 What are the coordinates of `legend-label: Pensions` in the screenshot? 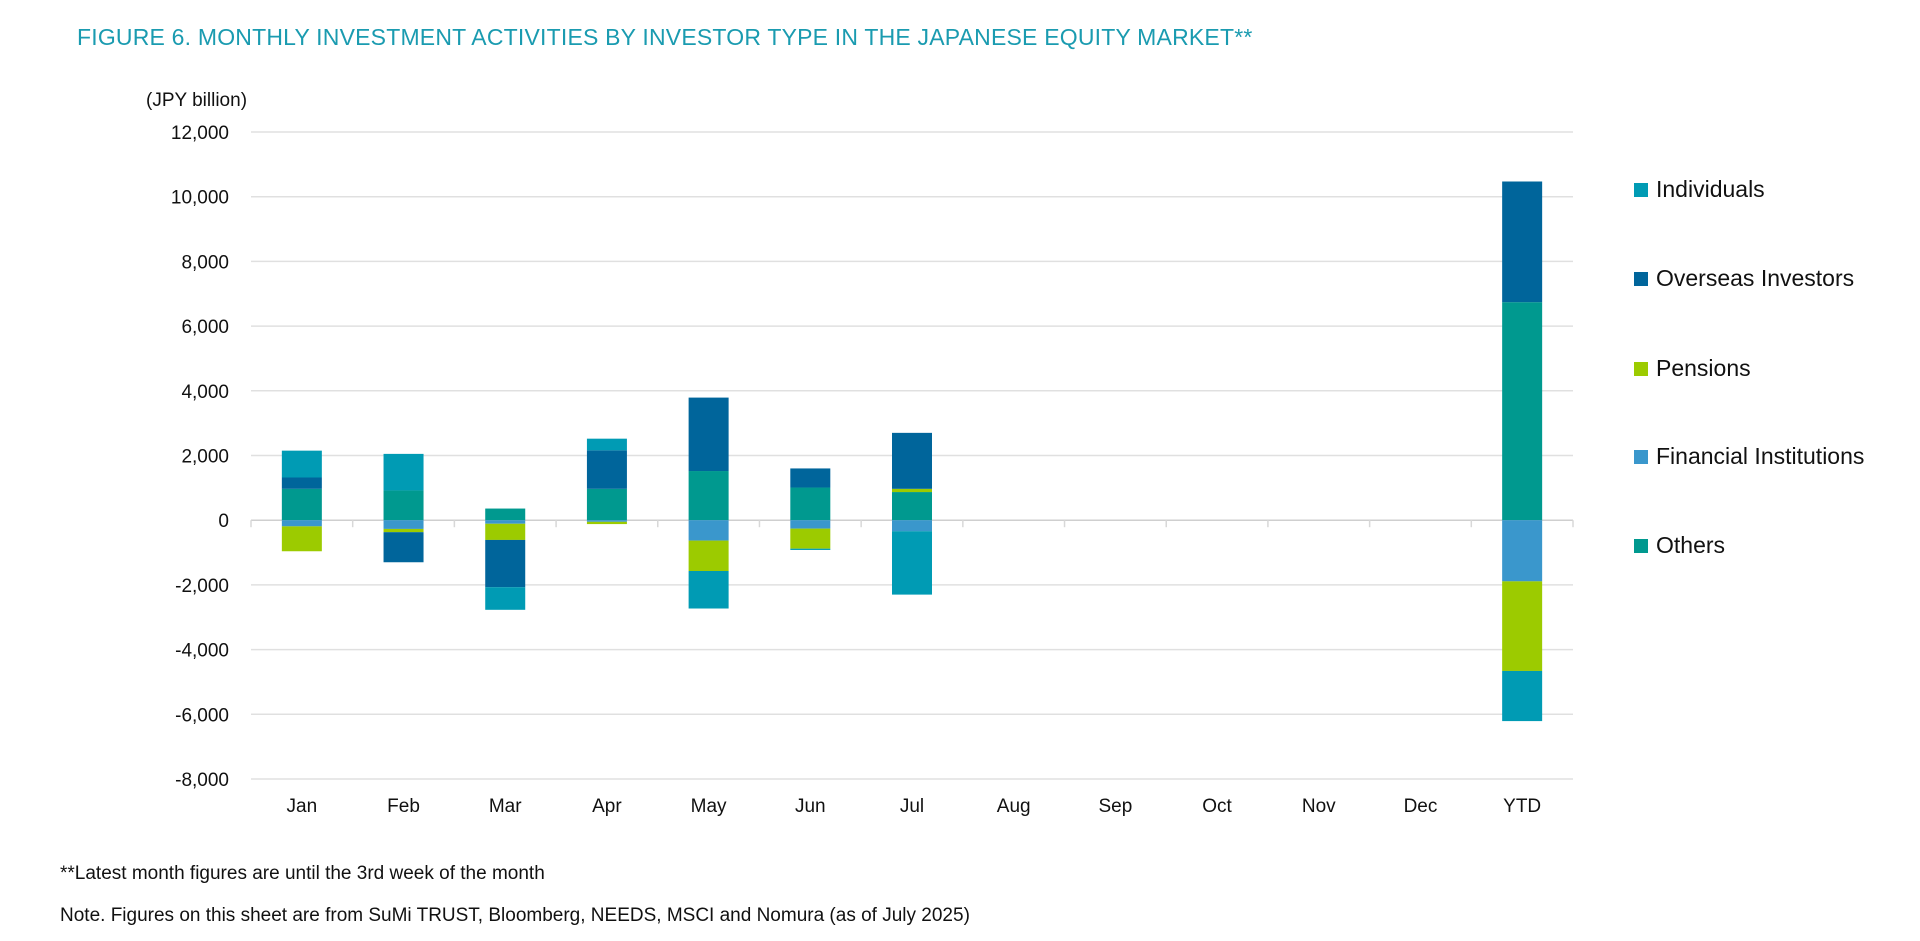 It's located at (1703, 368).